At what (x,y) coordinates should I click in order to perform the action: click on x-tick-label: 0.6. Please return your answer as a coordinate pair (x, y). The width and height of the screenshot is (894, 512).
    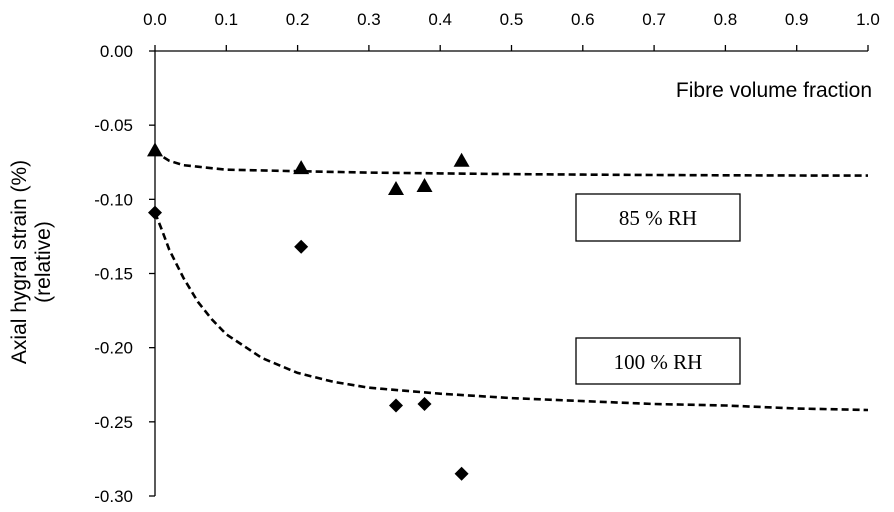
    Looking at the image, I should click on (583, 19).